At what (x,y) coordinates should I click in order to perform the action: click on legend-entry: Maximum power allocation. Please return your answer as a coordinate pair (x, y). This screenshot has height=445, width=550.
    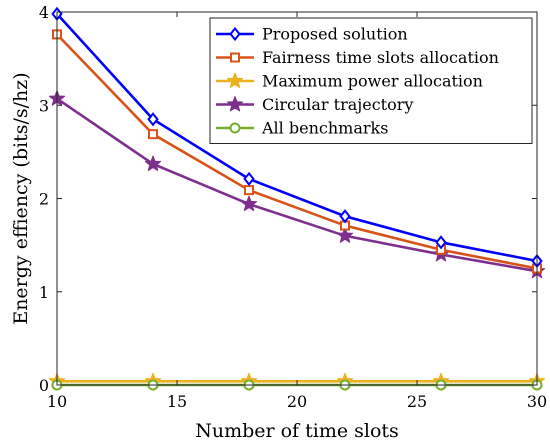
    Looking at the image, I should click on (349, 81).